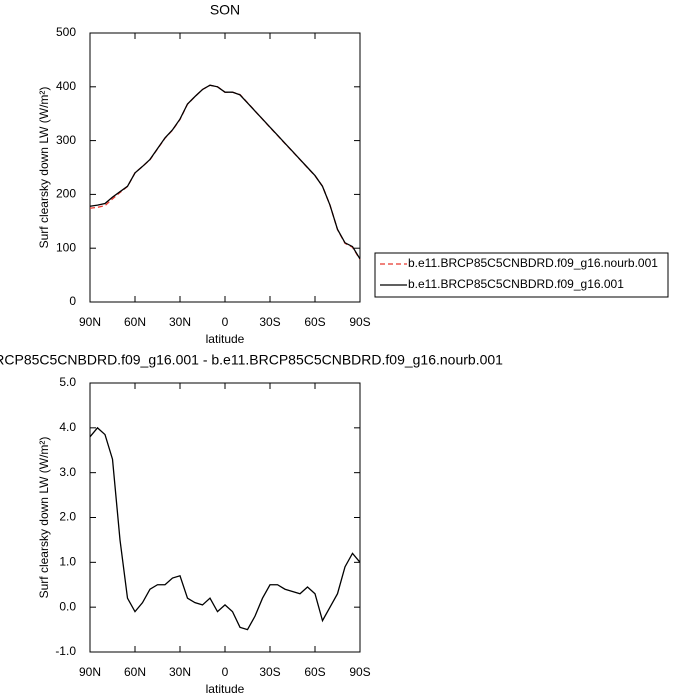 The image size is (700, 700). What do you see at coordinates (67, 606) in the screenshot?
I see `y-tick-label: 0.0` at bounding box center [67, 606].